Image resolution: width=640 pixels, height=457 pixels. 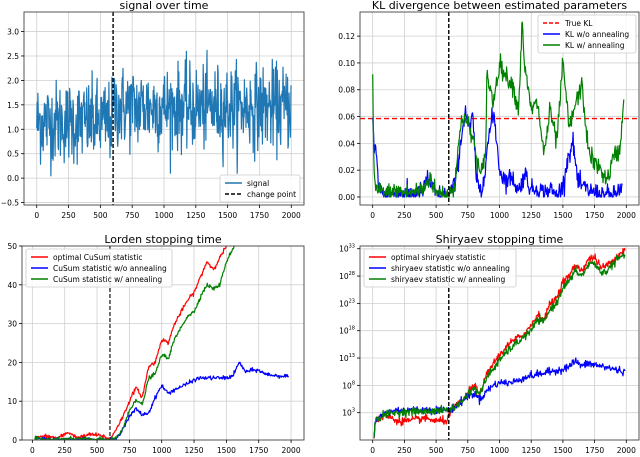 What do you see at coordinates (12, 246) in the screenshot?
I see `y-tick-label: 50` at bounding box center [12, 246].